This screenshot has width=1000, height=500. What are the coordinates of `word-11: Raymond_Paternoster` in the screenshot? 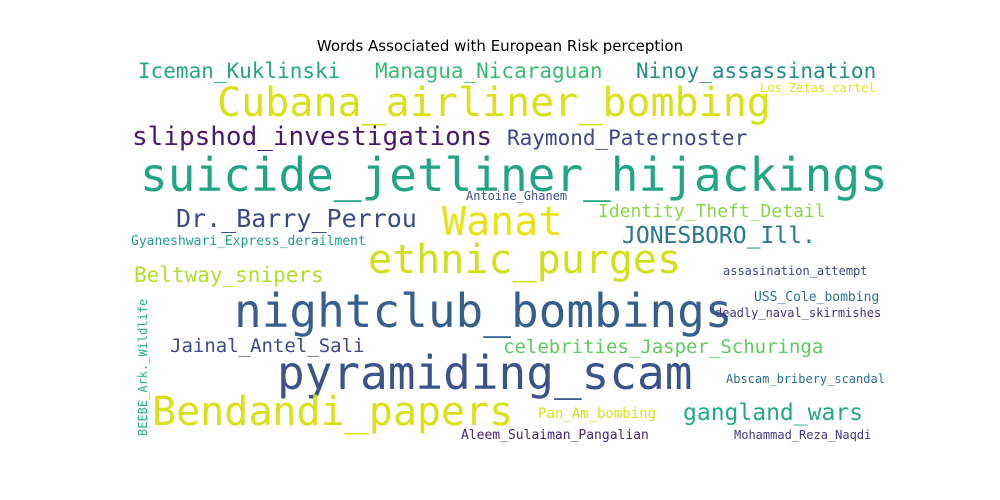 It's located at (627, 138).